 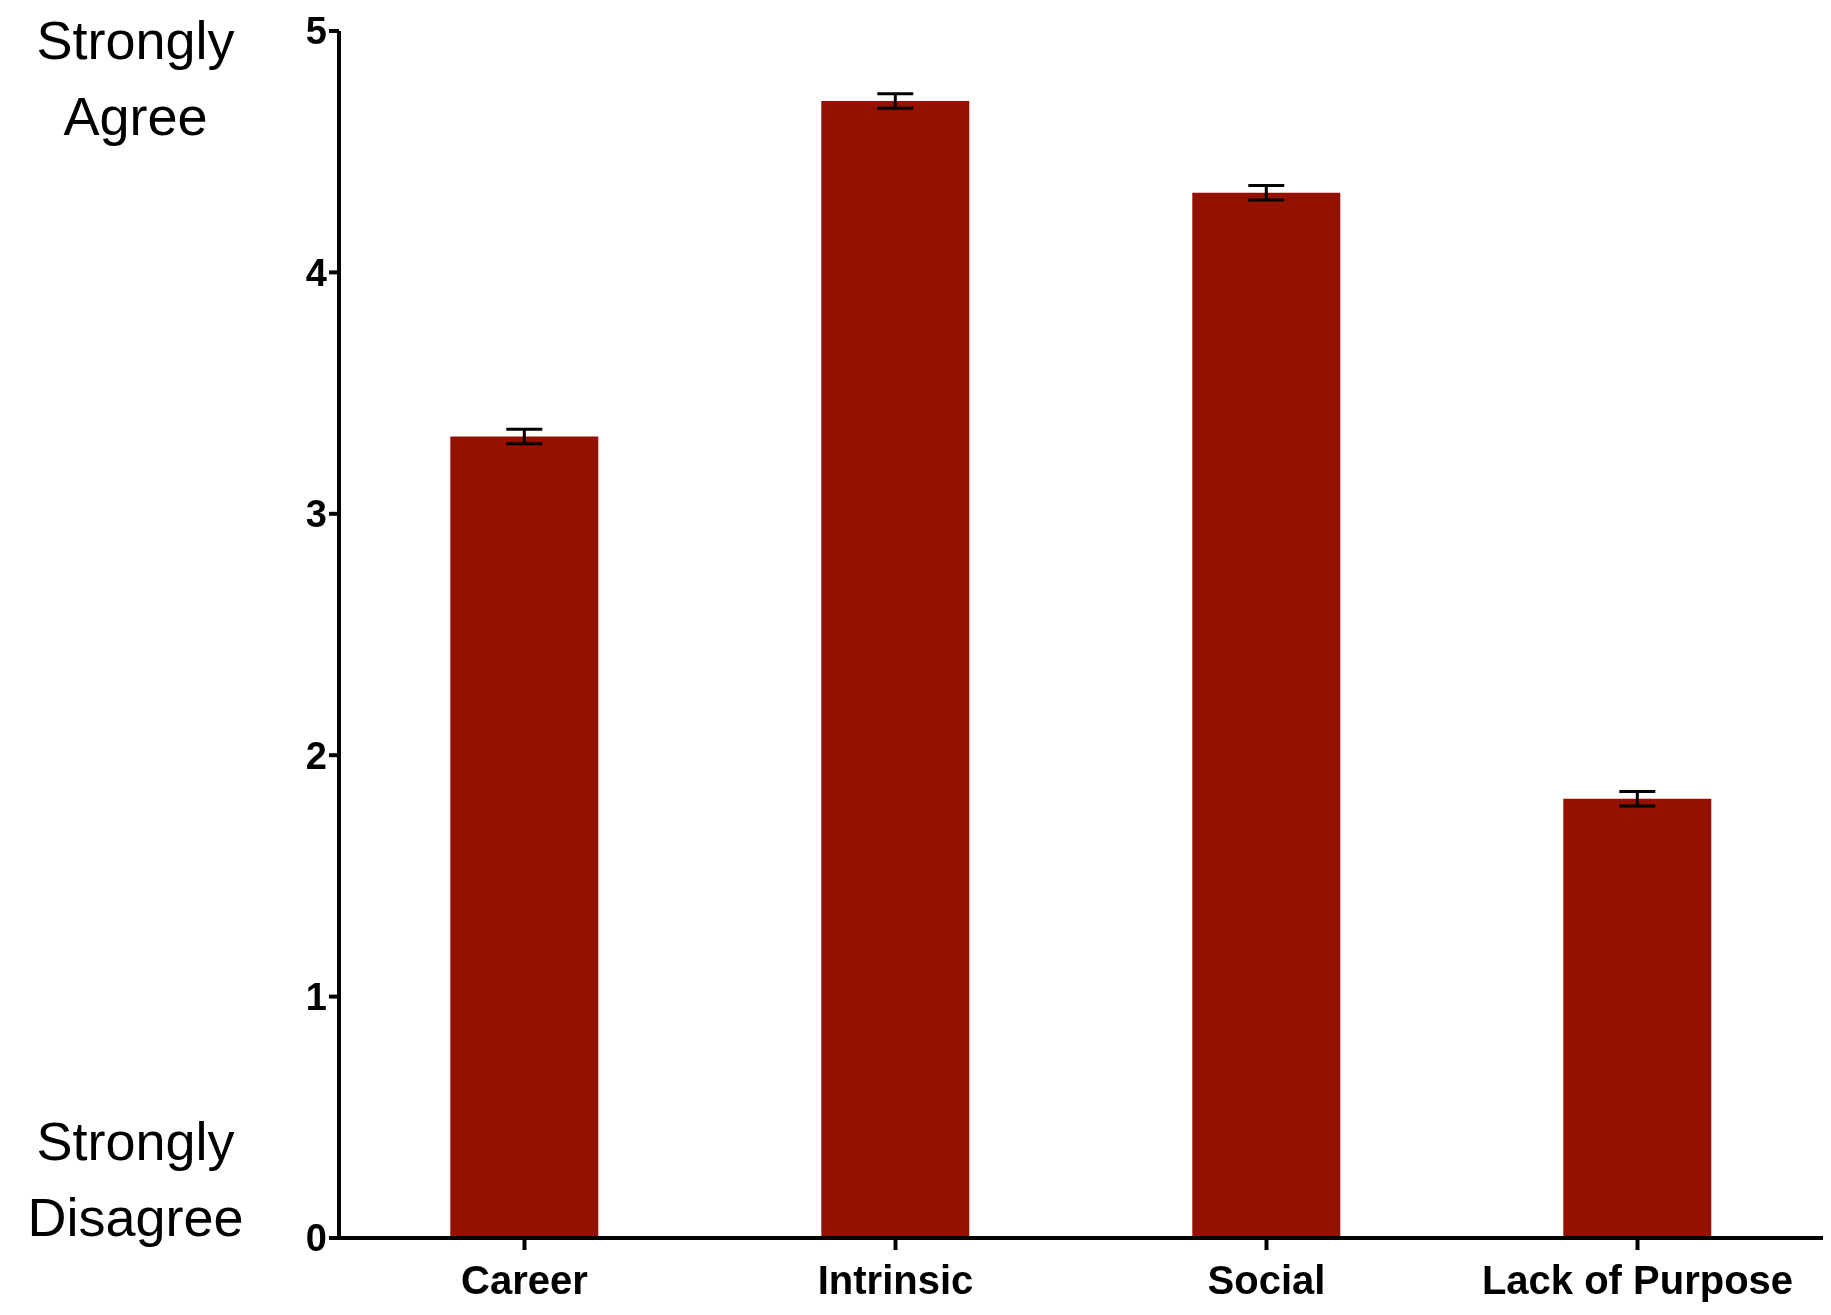 What do you see at coordinates (524, 1280) in the screenshot?
I see `x-tick-label: Career` at bounding box center [524, 1280].